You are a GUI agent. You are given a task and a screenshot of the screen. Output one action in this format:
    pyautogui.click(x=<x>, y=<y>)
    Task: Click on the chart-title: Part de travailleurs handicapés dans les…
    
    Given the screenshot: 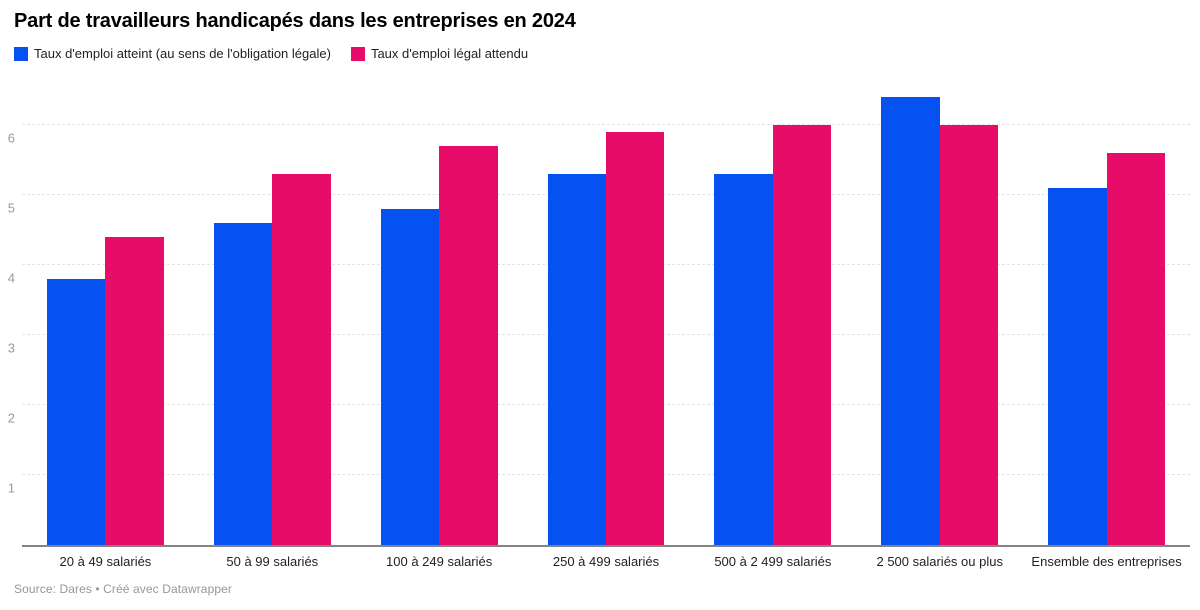 What is the action you would take?
    pyautogui.click(x=295, y=21)
    